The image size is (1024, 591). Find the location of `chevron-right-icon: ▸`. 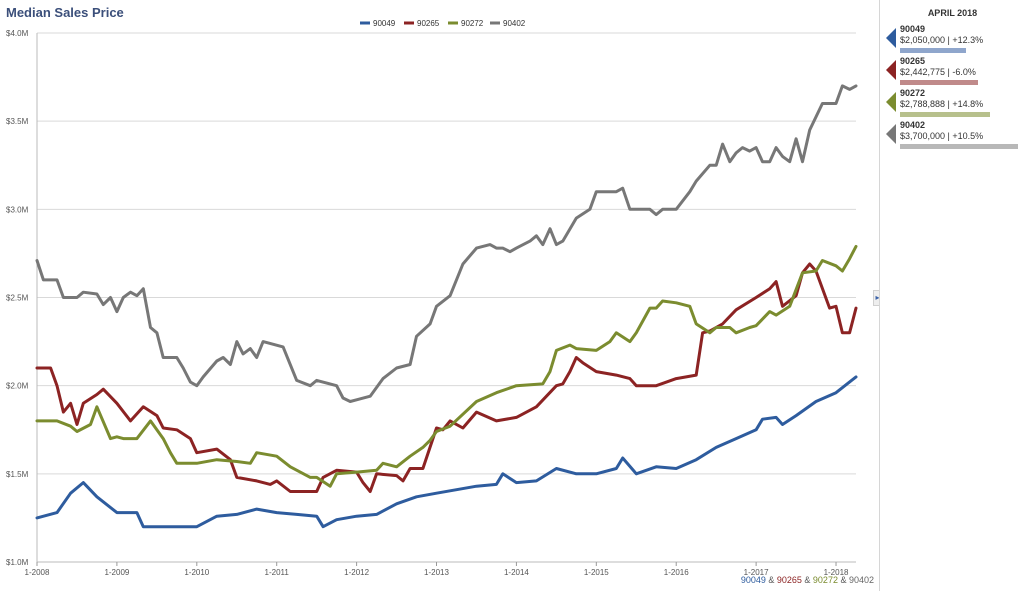

chevron-right-icon: ▸ is located at coordinates (877, 297).